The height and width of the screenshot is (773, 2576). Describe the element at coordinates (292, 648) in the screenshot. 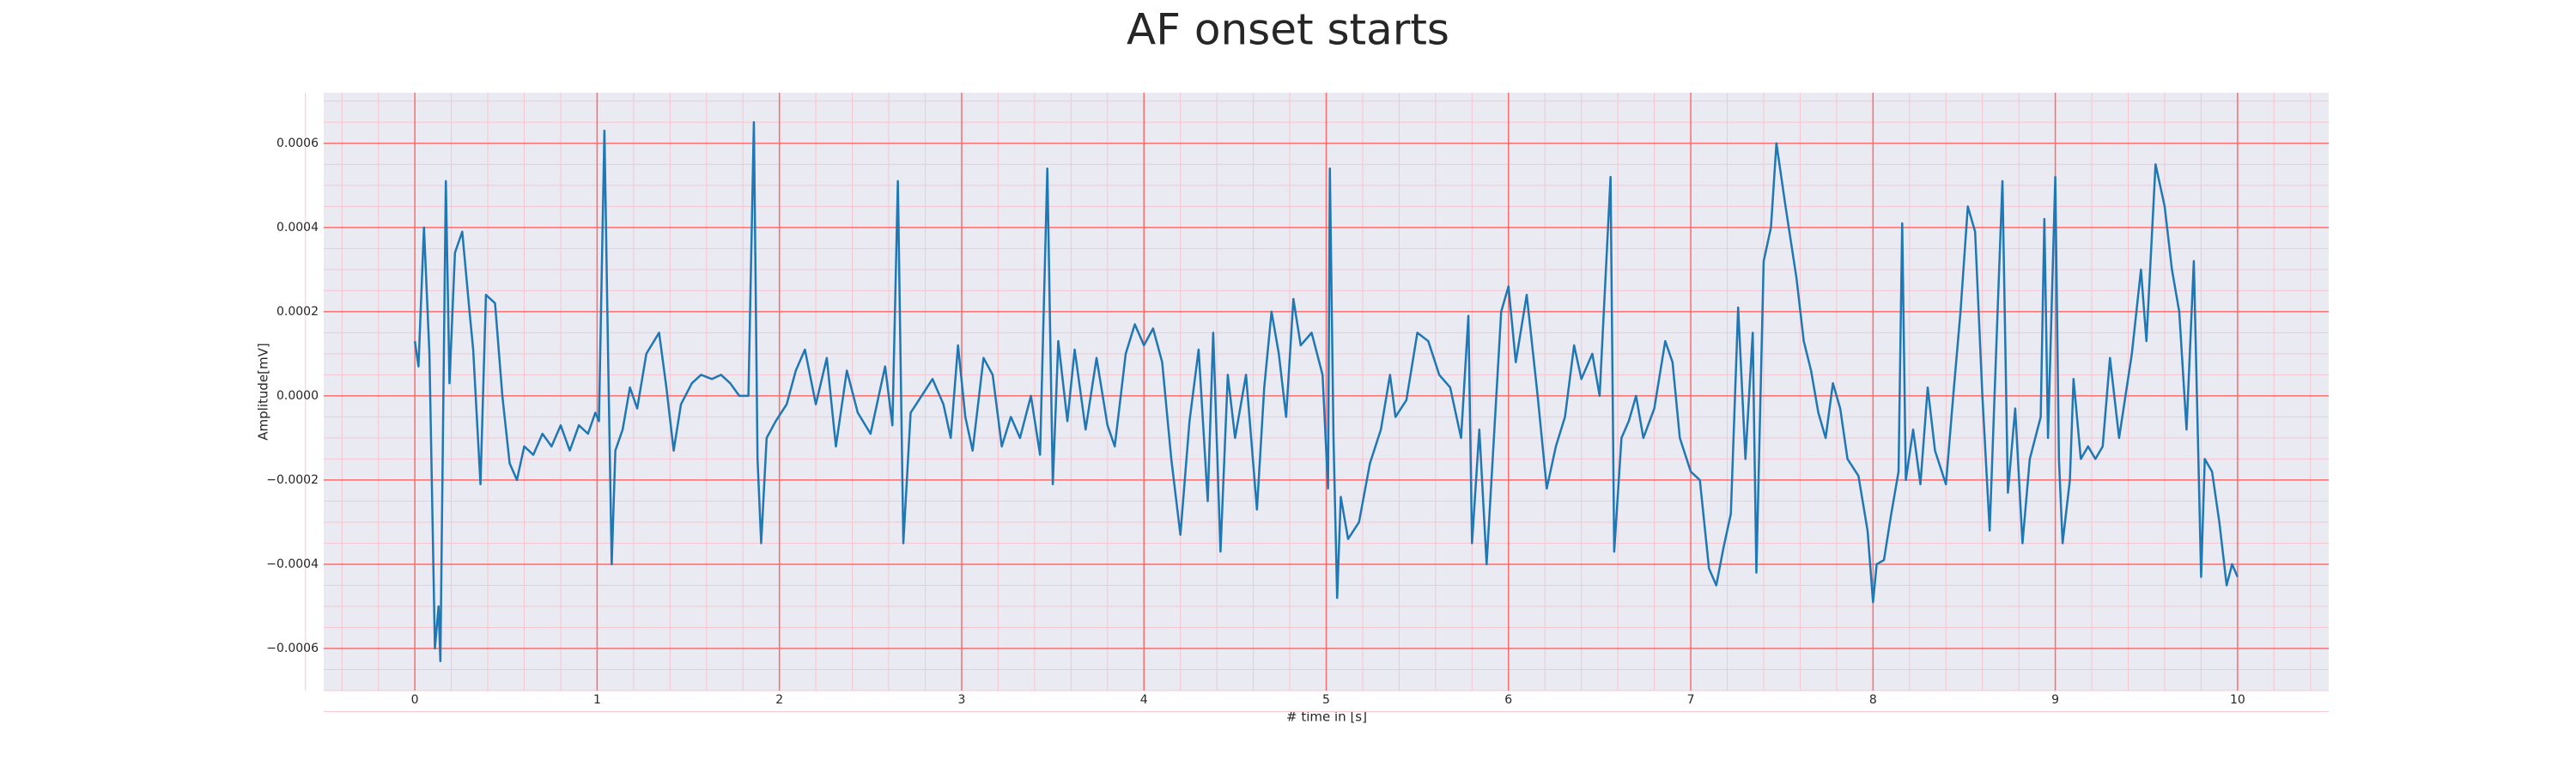

I see `y-tick-label: −0.0006` at that location.